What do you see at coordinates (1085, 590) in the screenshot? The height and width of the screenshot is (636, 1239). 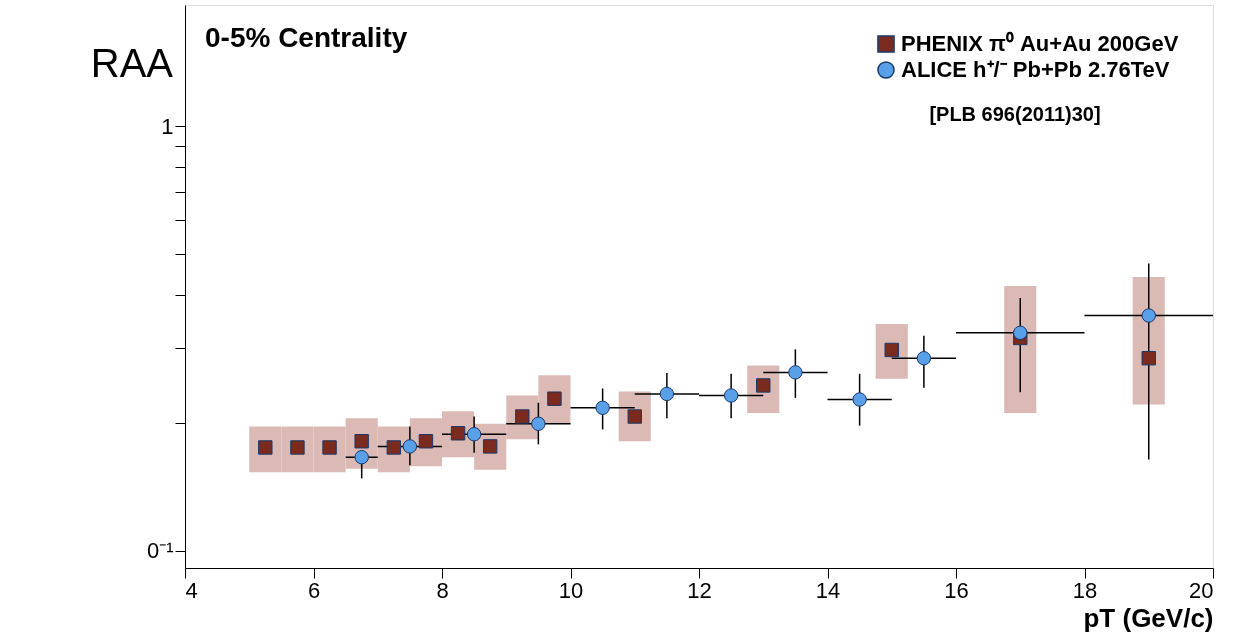 I see `x-tick-label: 18` at bounding box center [1085, 590].